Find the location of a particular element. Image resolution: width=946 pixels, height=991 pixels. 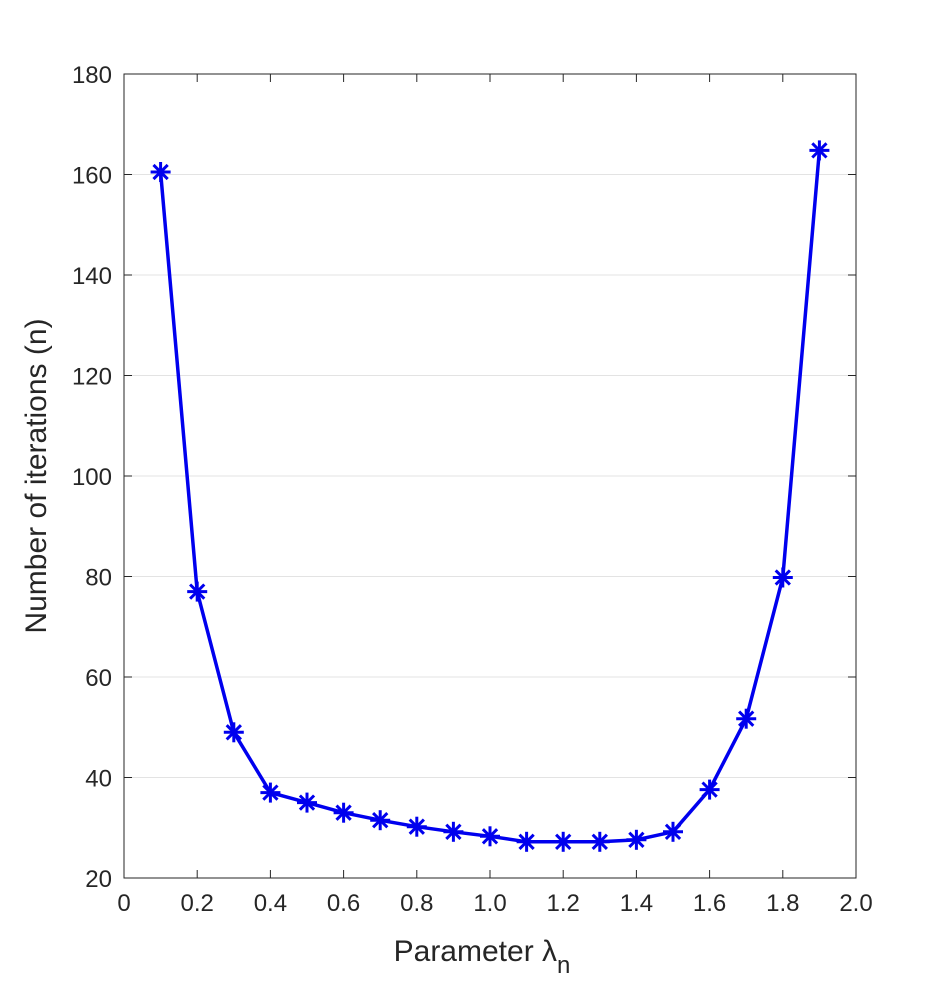

y-tick-label: 80 is located at coordinates (98, 578).